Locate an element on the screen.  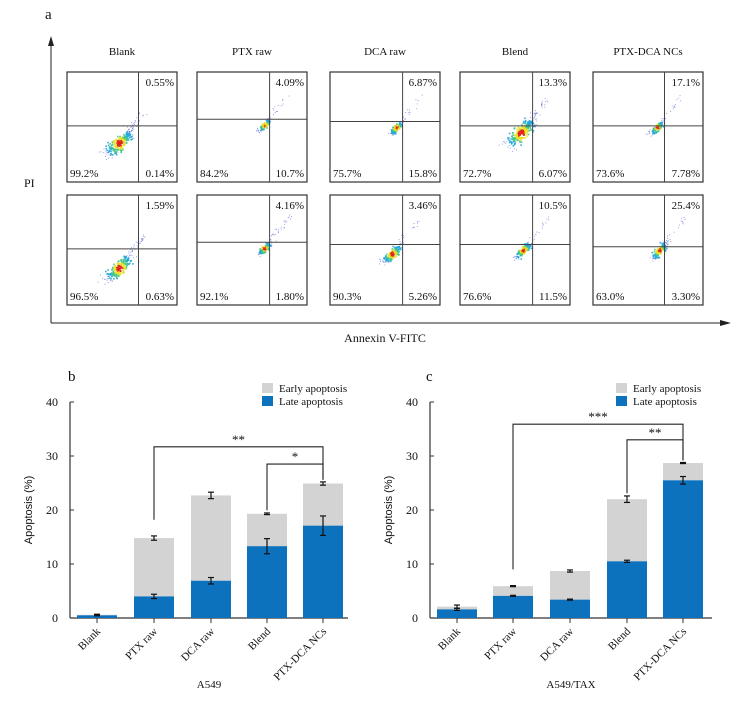
significance-stars: *** is located at coordinates (598, 416).